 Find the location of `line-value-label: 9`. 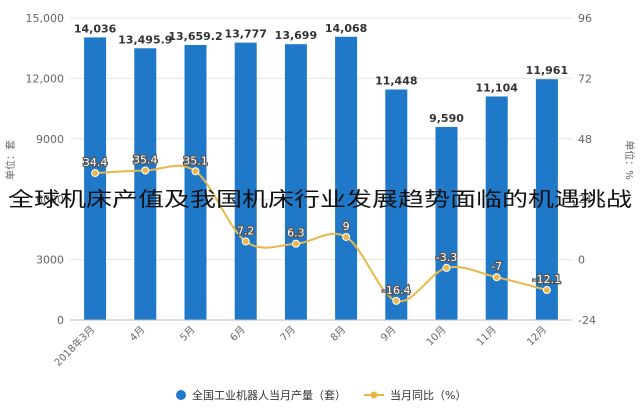

line-value-label: 9 is located at coordinates (346, 226).